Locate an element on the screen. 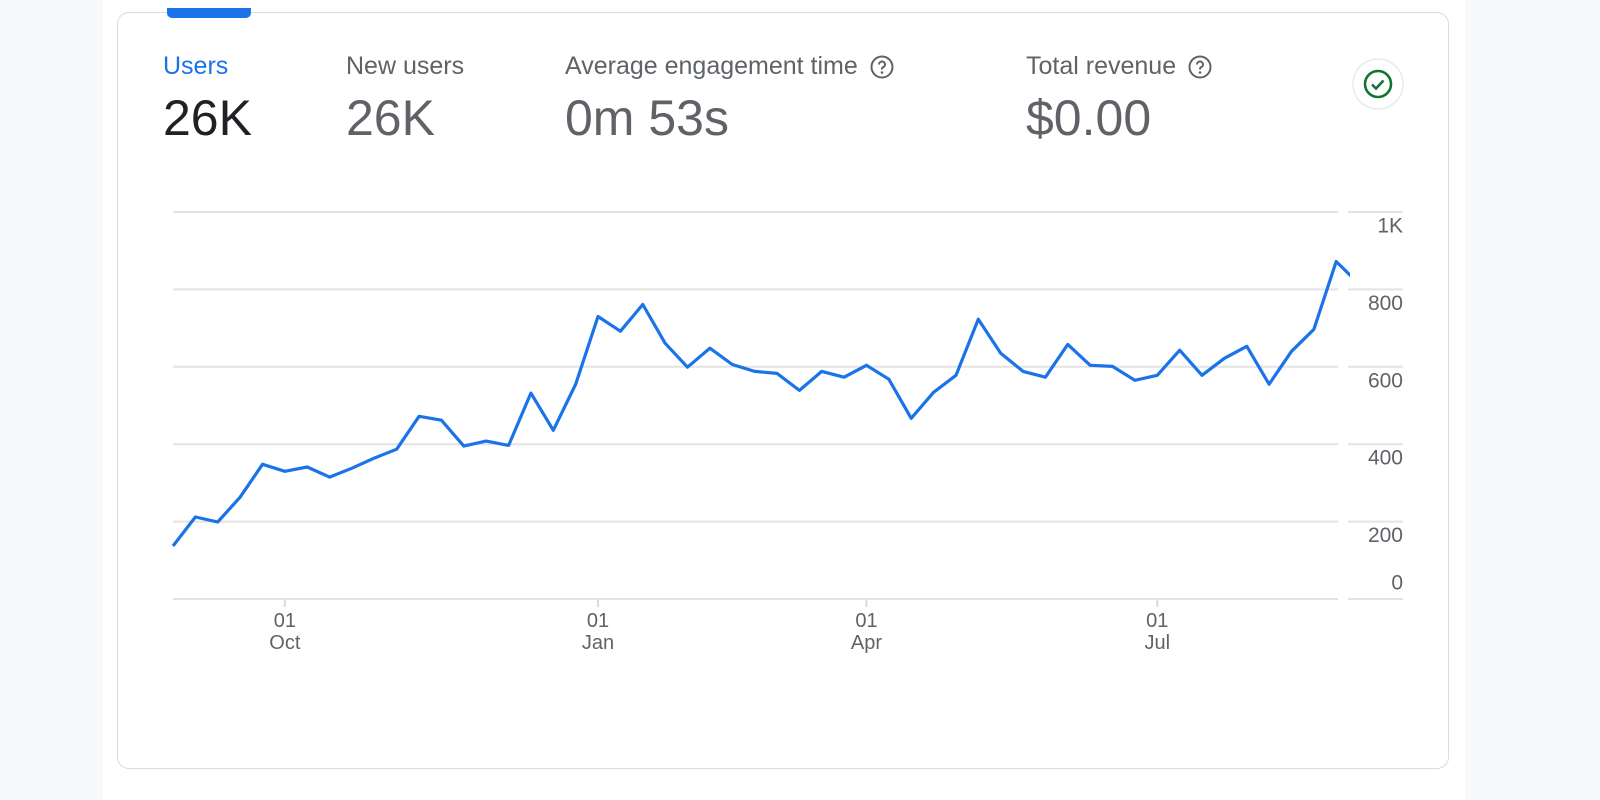 The image size is (1600, 800). metric-label: Users is located at coordinates (207, 66).